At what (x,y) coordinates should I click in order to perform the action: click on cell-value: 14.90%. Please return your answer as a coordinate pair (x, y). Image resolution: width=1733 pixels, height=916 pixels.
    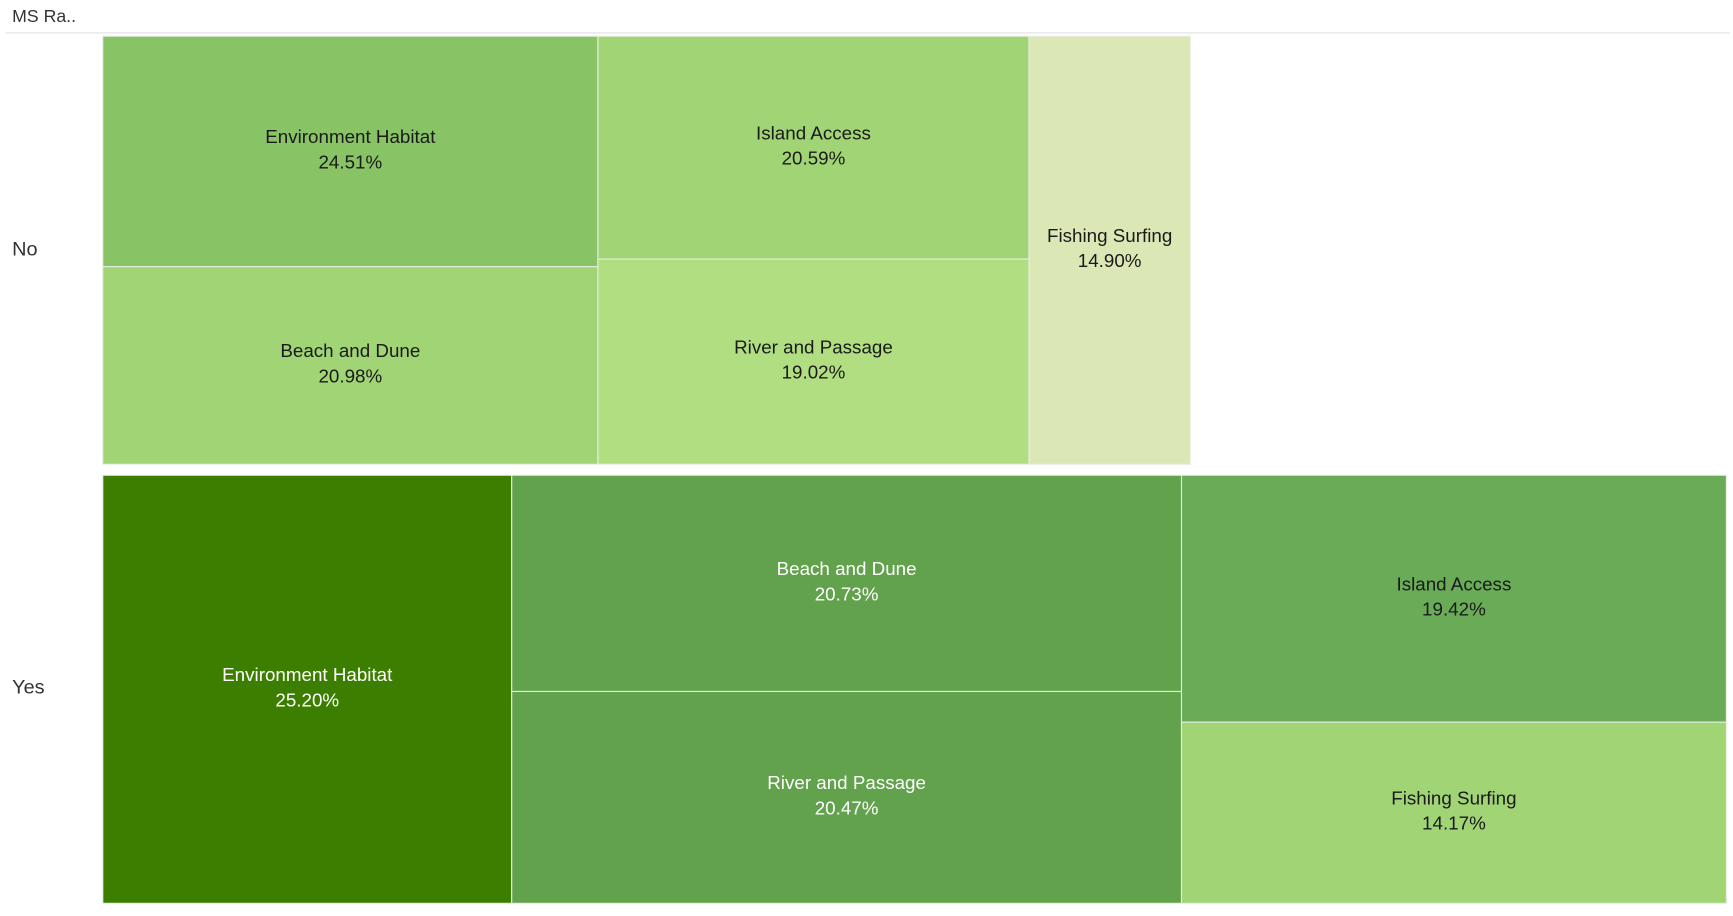
    Looking at the image, I should click on (1110, 260).